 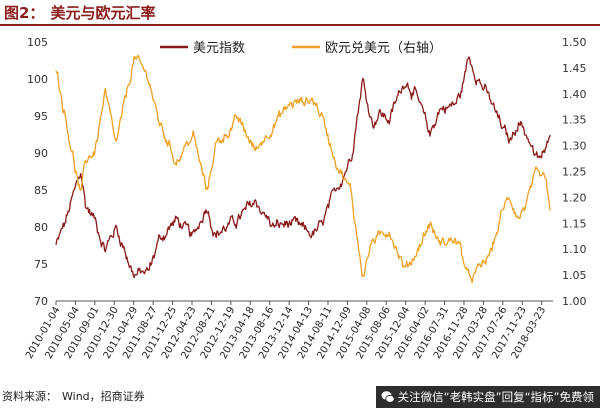 I want to click on right-y-tick-label: 1.10, so click(x=574, y=249).